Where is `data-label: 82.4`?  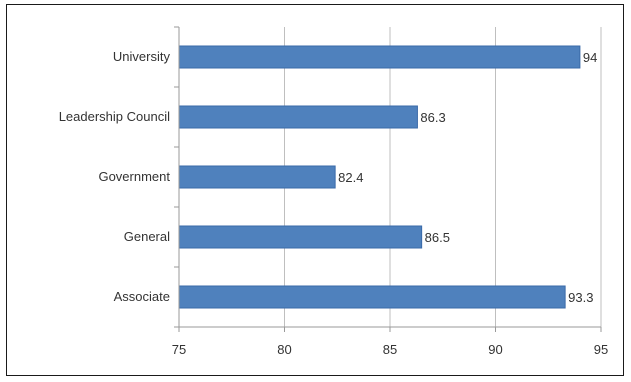 data-label: 82.4 is located at coordinates (350, 177).